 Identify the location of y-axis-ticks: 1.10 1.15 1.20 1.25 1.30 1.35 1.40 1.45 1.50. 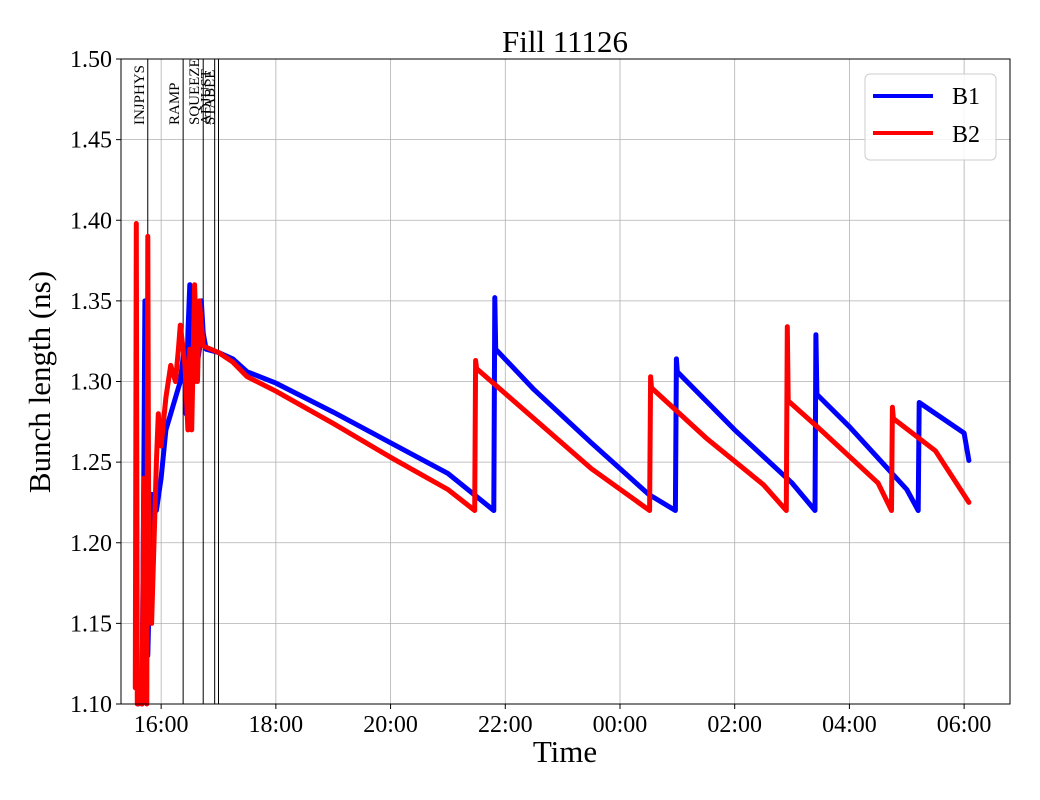
(95, 382).